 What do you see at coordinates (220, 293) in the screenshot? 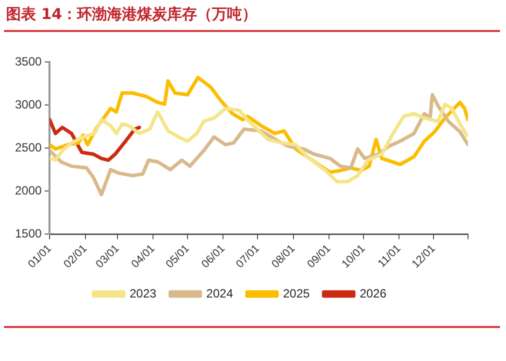
I see `legend-label: 2024` at bounding box center [220, 293].